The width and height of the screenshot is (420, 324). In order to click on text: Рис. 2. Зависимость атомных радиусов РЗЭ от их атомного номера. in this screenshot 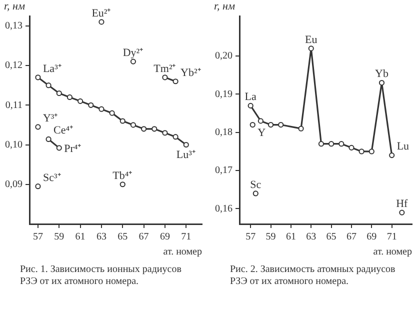, I will do `click(312, 275)`.